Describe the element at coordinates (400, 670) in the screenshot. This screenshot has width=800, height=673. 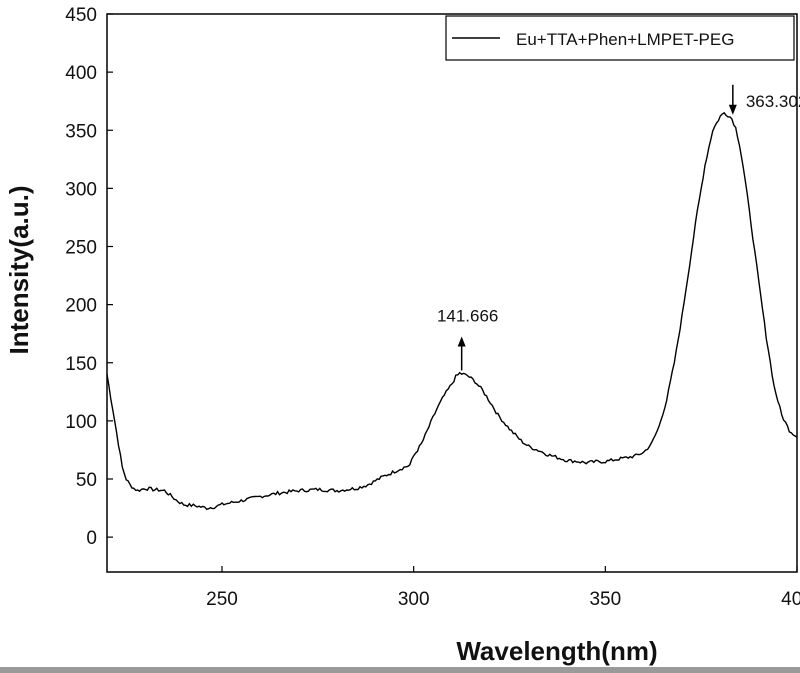
I see `bottom-border-strip` at that location.